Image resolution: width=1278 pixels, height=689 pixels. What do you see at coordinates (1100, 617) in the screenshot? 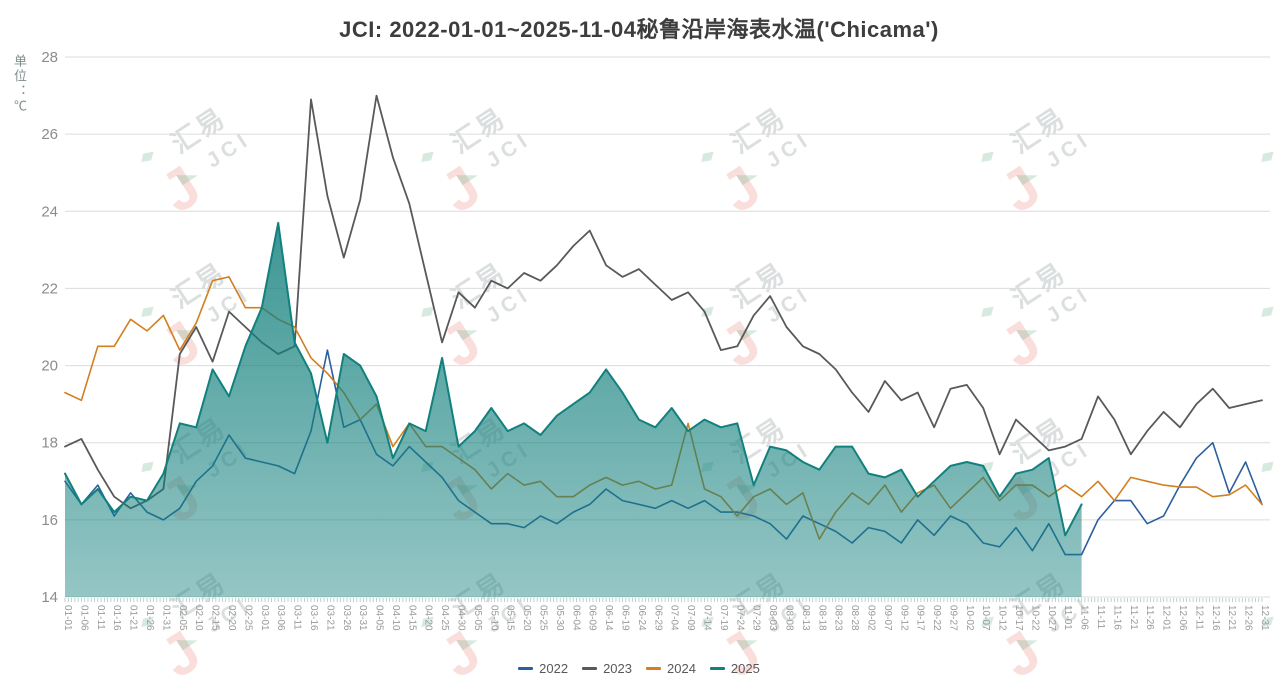
I see `x-tick-label: 11-11` at bounding box center [1100, 617].